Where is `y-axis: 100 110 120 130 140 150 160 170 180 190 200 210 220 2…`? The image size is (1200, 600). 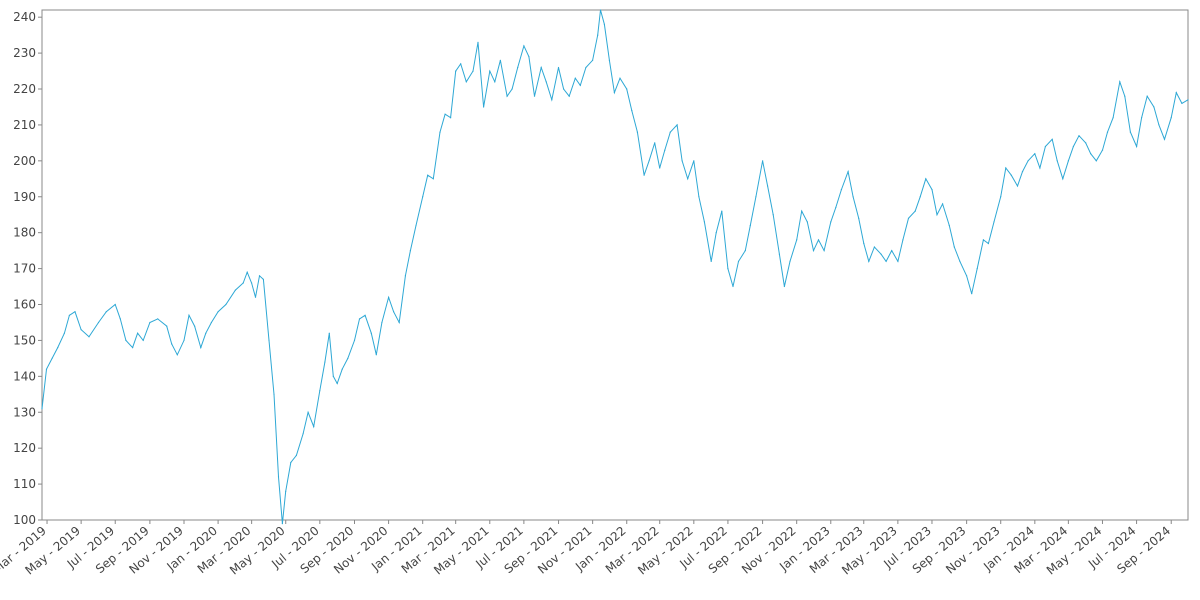
y-axis: 100 110 120 130 140 150 160 170 180 190 200 210 220 2… is located at coordinates (27, 268).